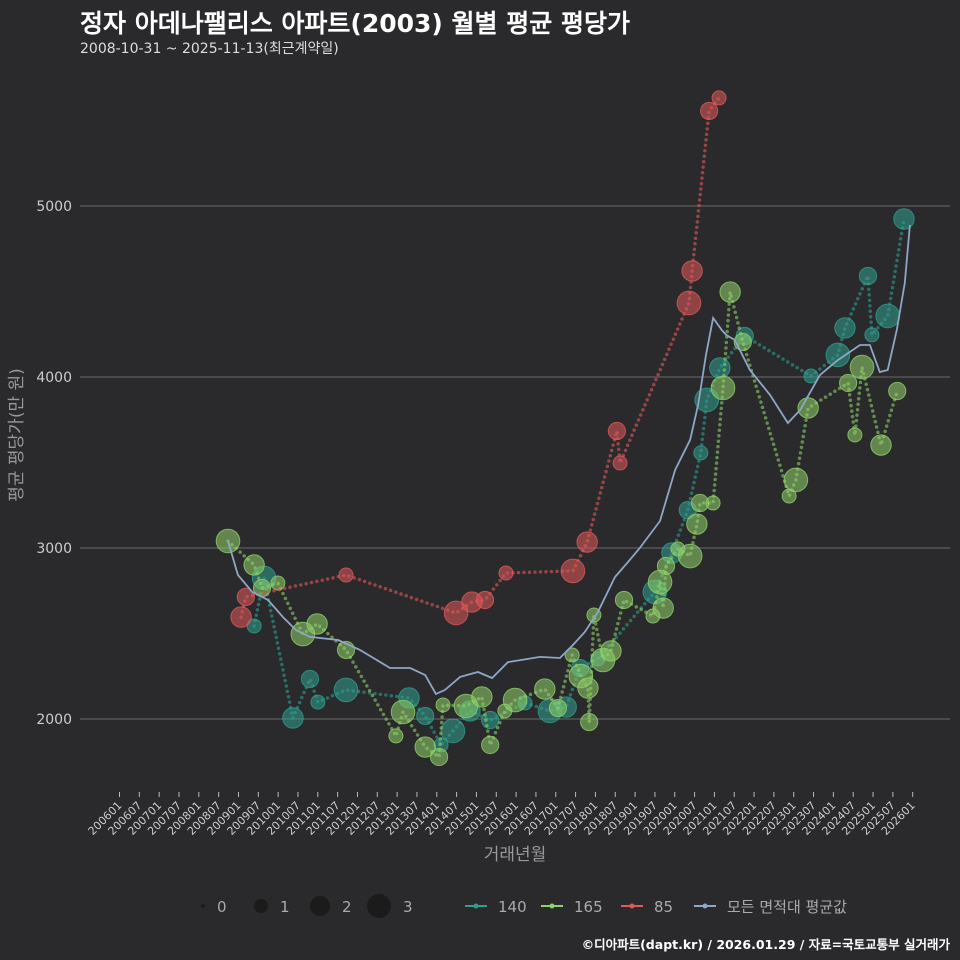 The image size is (960, 960). Describe the element at coordinates (54, 720) in the screenshot. I see `y-tick-label: 2000` at that location.